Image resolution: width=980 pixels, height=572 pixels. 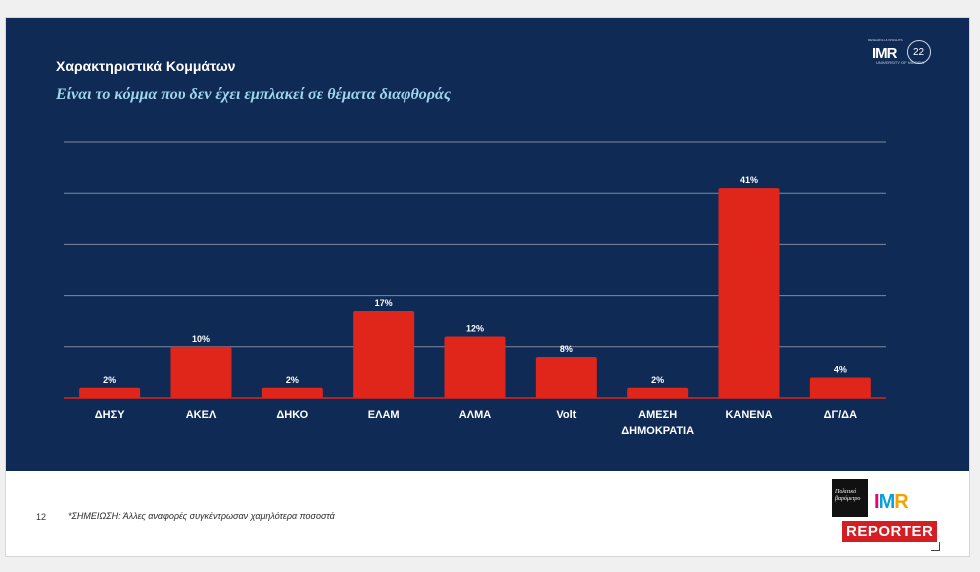 What do you see at coordinates (901, 502) in the screenshot?
I see `imr-letter-r: R` at bounding box center [901, 502].